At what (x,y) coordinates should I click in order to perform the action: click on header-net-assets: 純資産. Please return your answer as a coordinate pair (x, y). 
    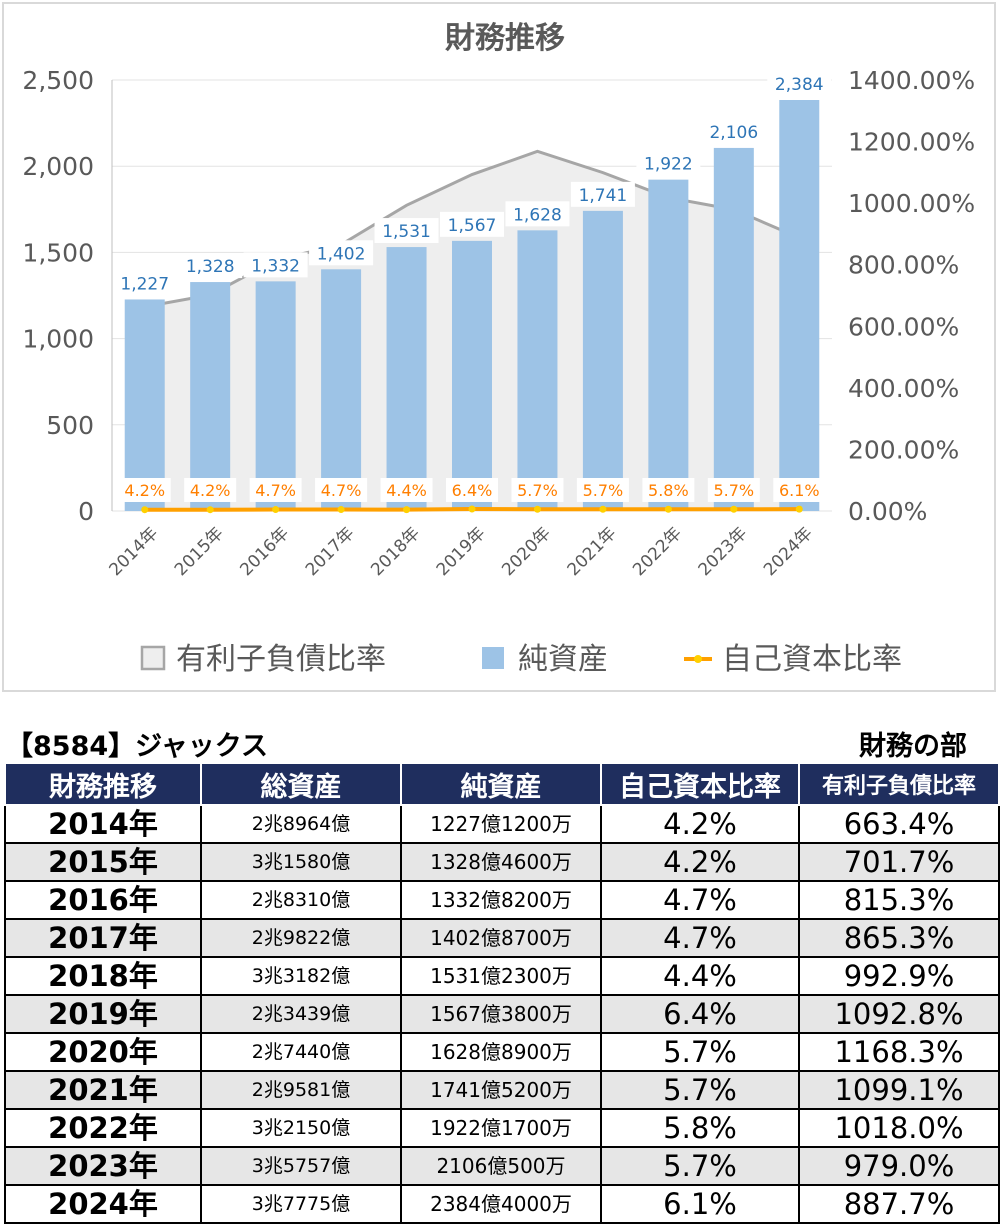
    Looking at the image, I should click on (501, 784).